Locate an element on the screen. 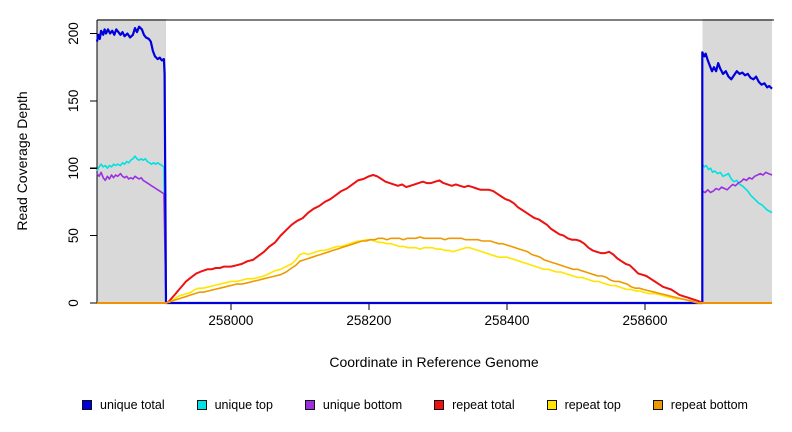 The height and width of the screenshot is (432, 792). legend-label: unique top is located at coordinates (243, 405).